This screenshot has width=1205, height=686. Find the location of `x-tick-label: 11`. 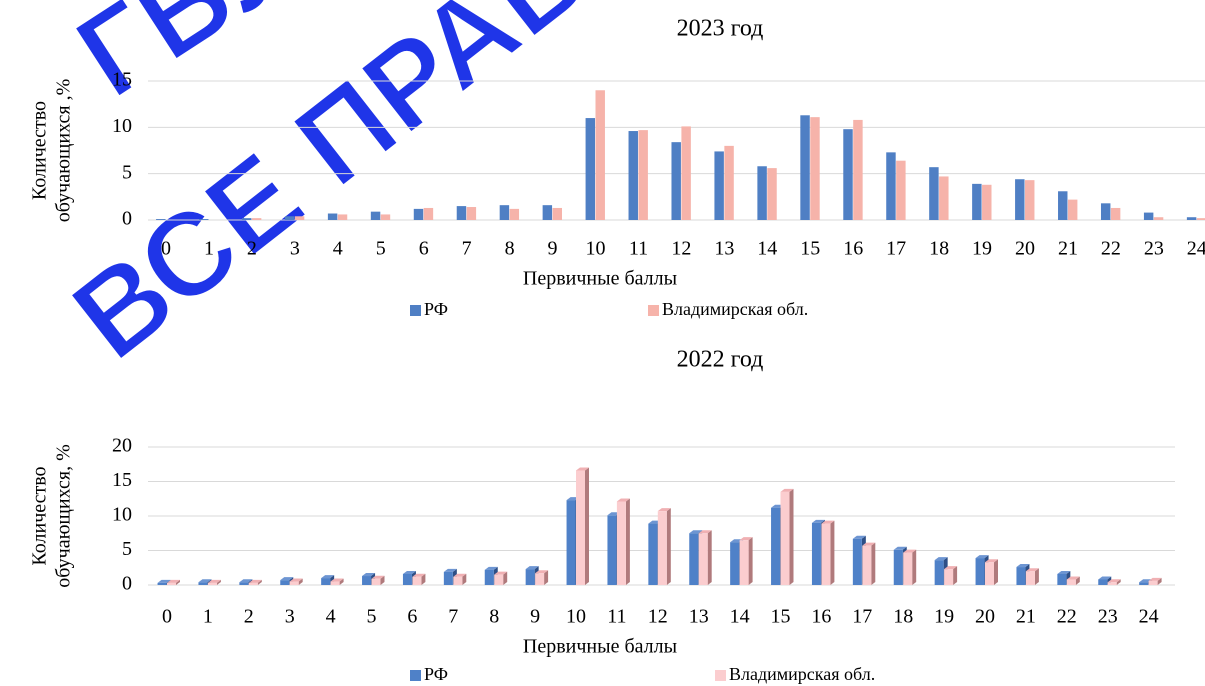

x-tick-label: 11 is located at coordinates (638, 249).